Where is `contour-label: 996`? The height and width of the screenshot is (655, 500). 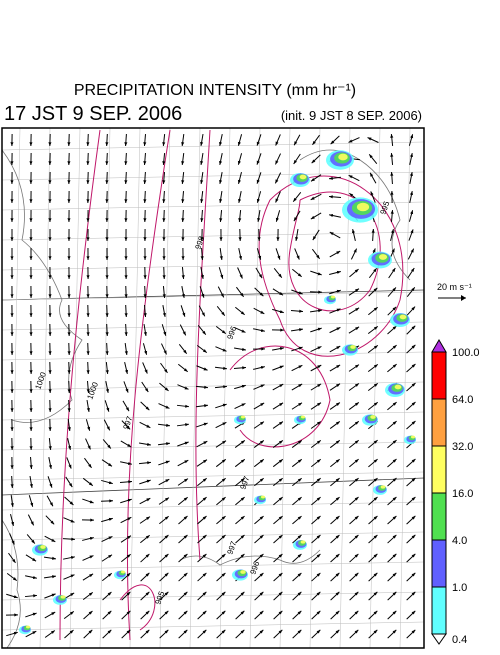
contour-label: 996 is located at coordinates (231, 333).